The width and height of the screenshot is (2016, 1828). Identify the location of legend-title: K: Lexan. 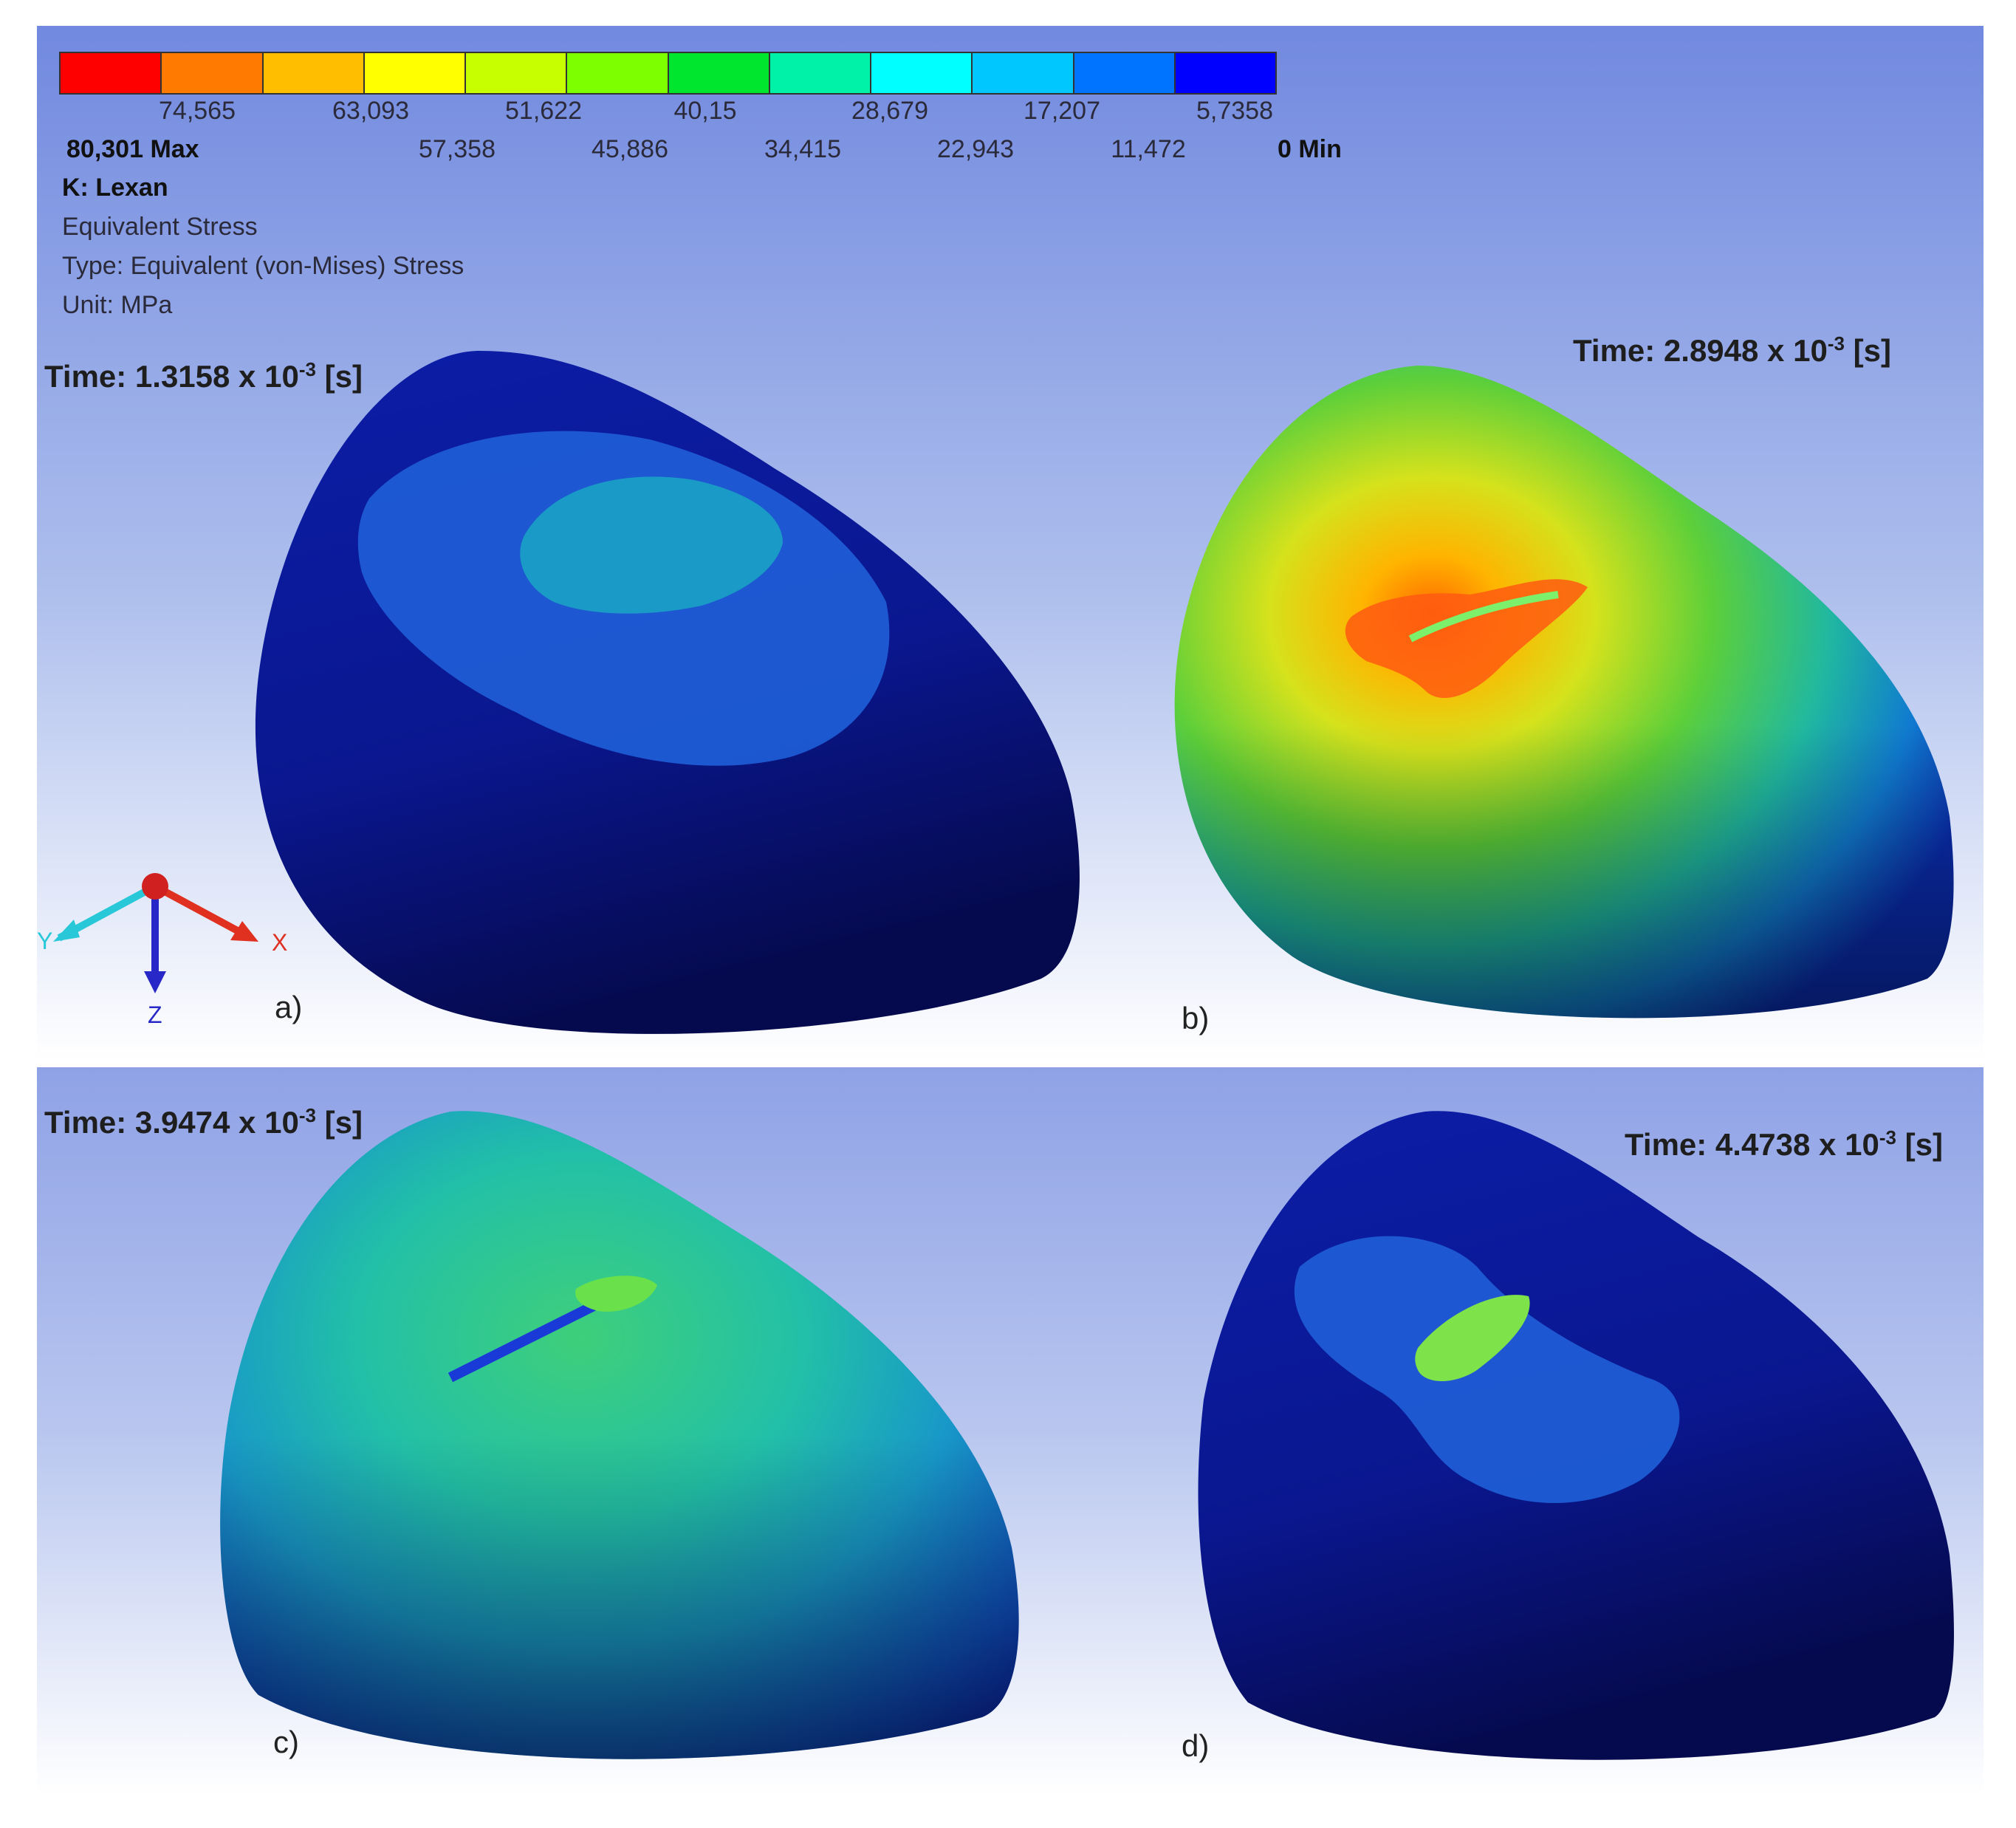
(115, 188).